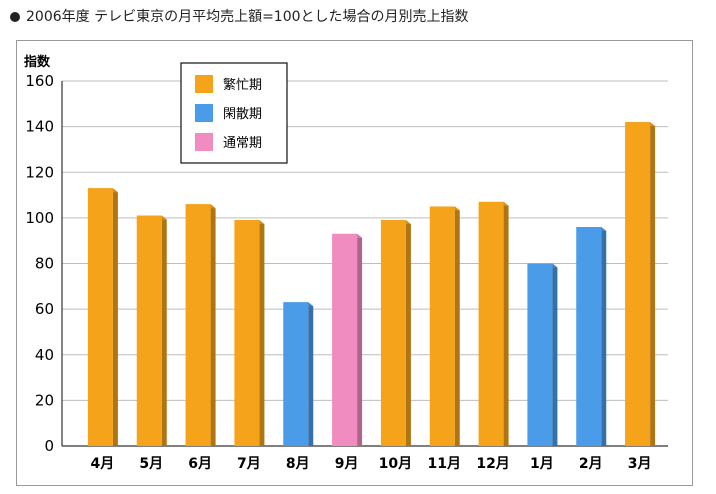  Describe the element at coordinates (39, 81) in the screenshot. I see `y-tick-label: 160` at that location.